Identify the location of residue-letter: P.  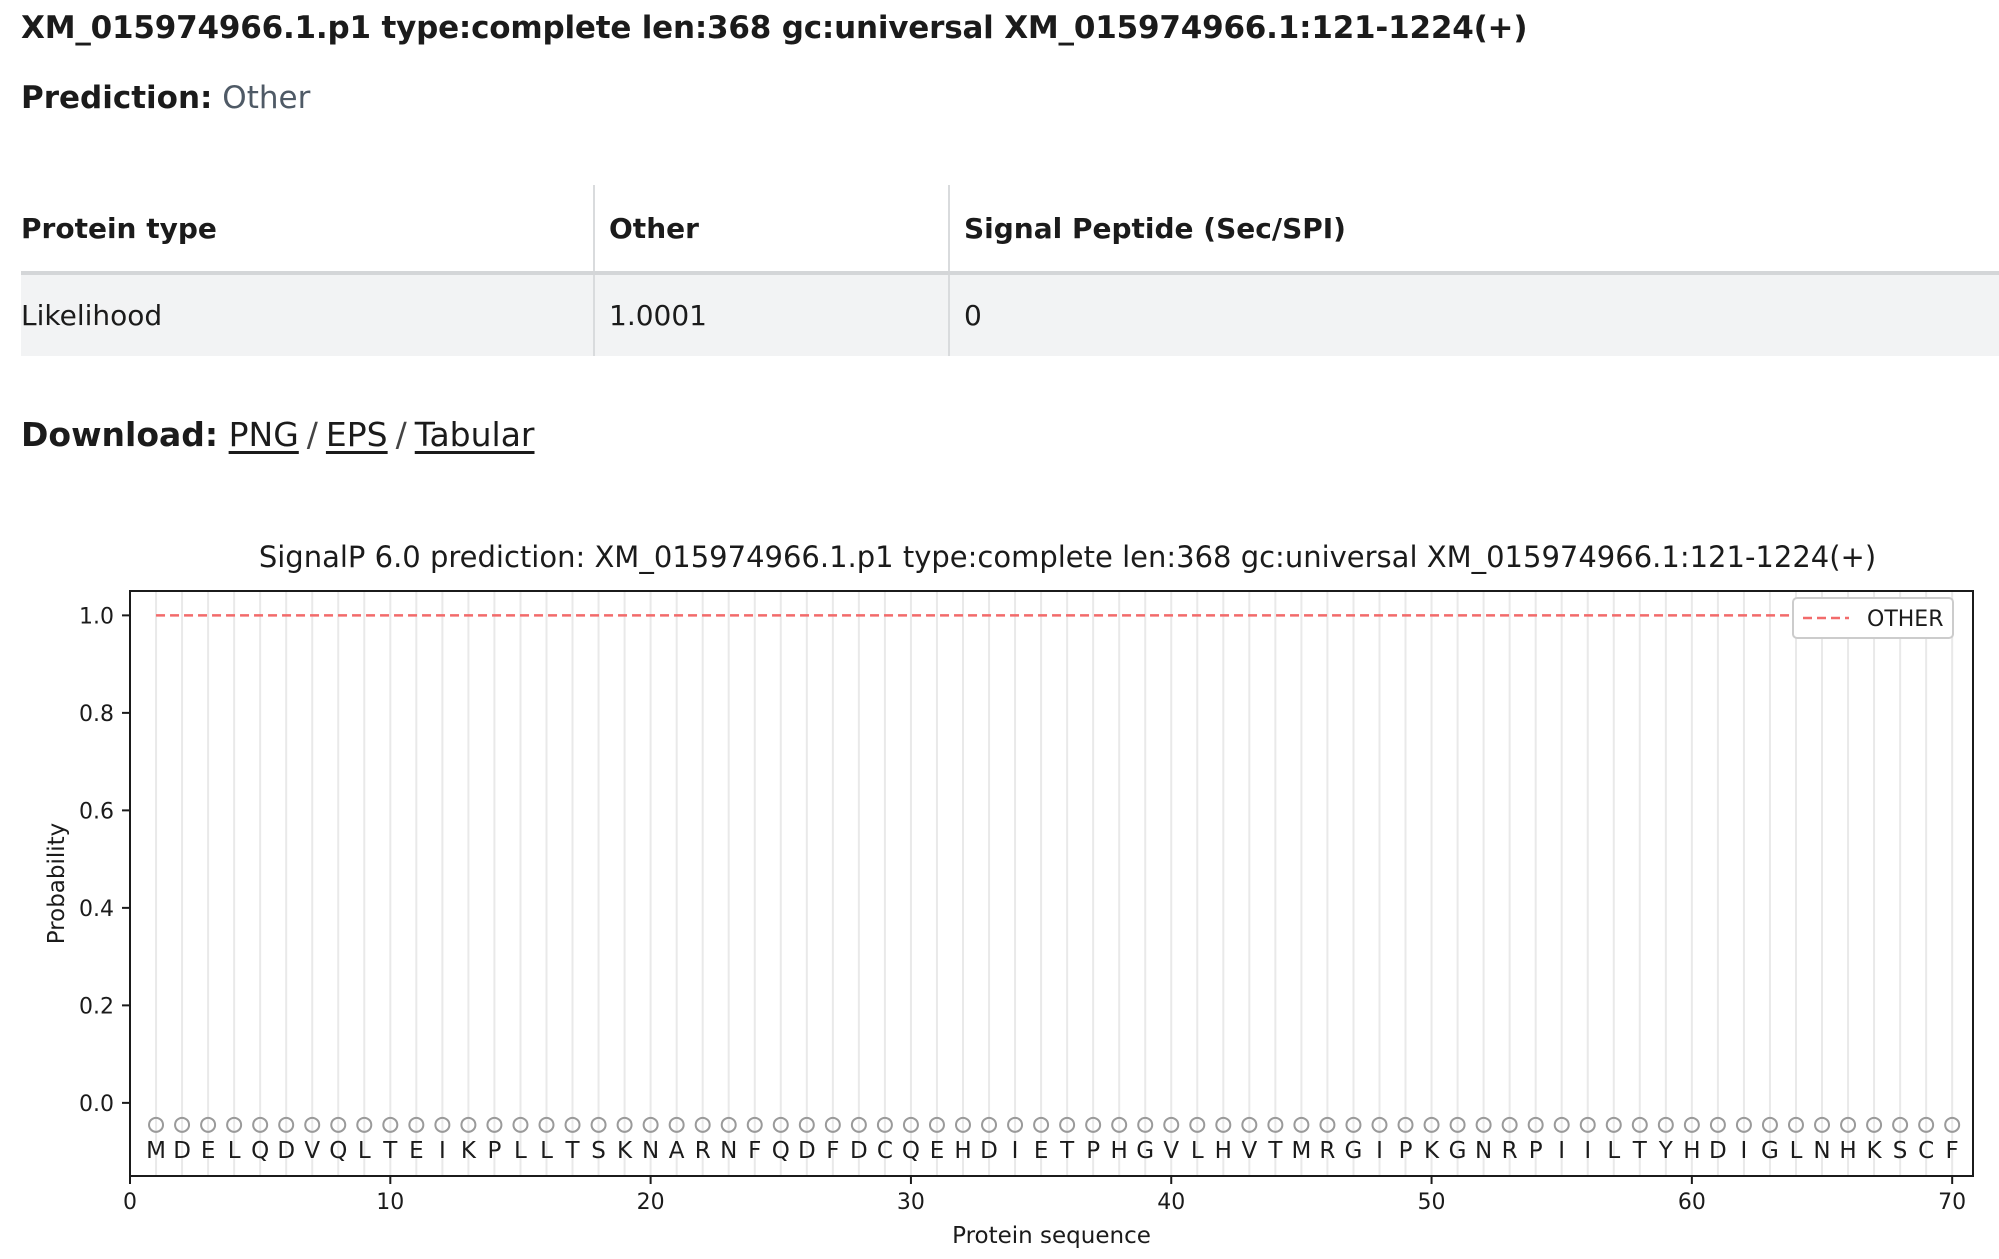
(1406, 1151).